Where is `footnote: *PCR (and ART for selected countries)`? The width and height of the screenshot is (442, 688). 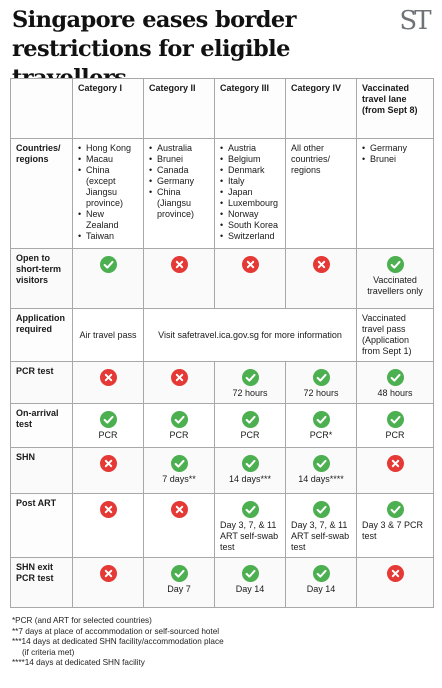
footnote: *PCR (and ART for selected countries) is located at coordinates (82, 620).